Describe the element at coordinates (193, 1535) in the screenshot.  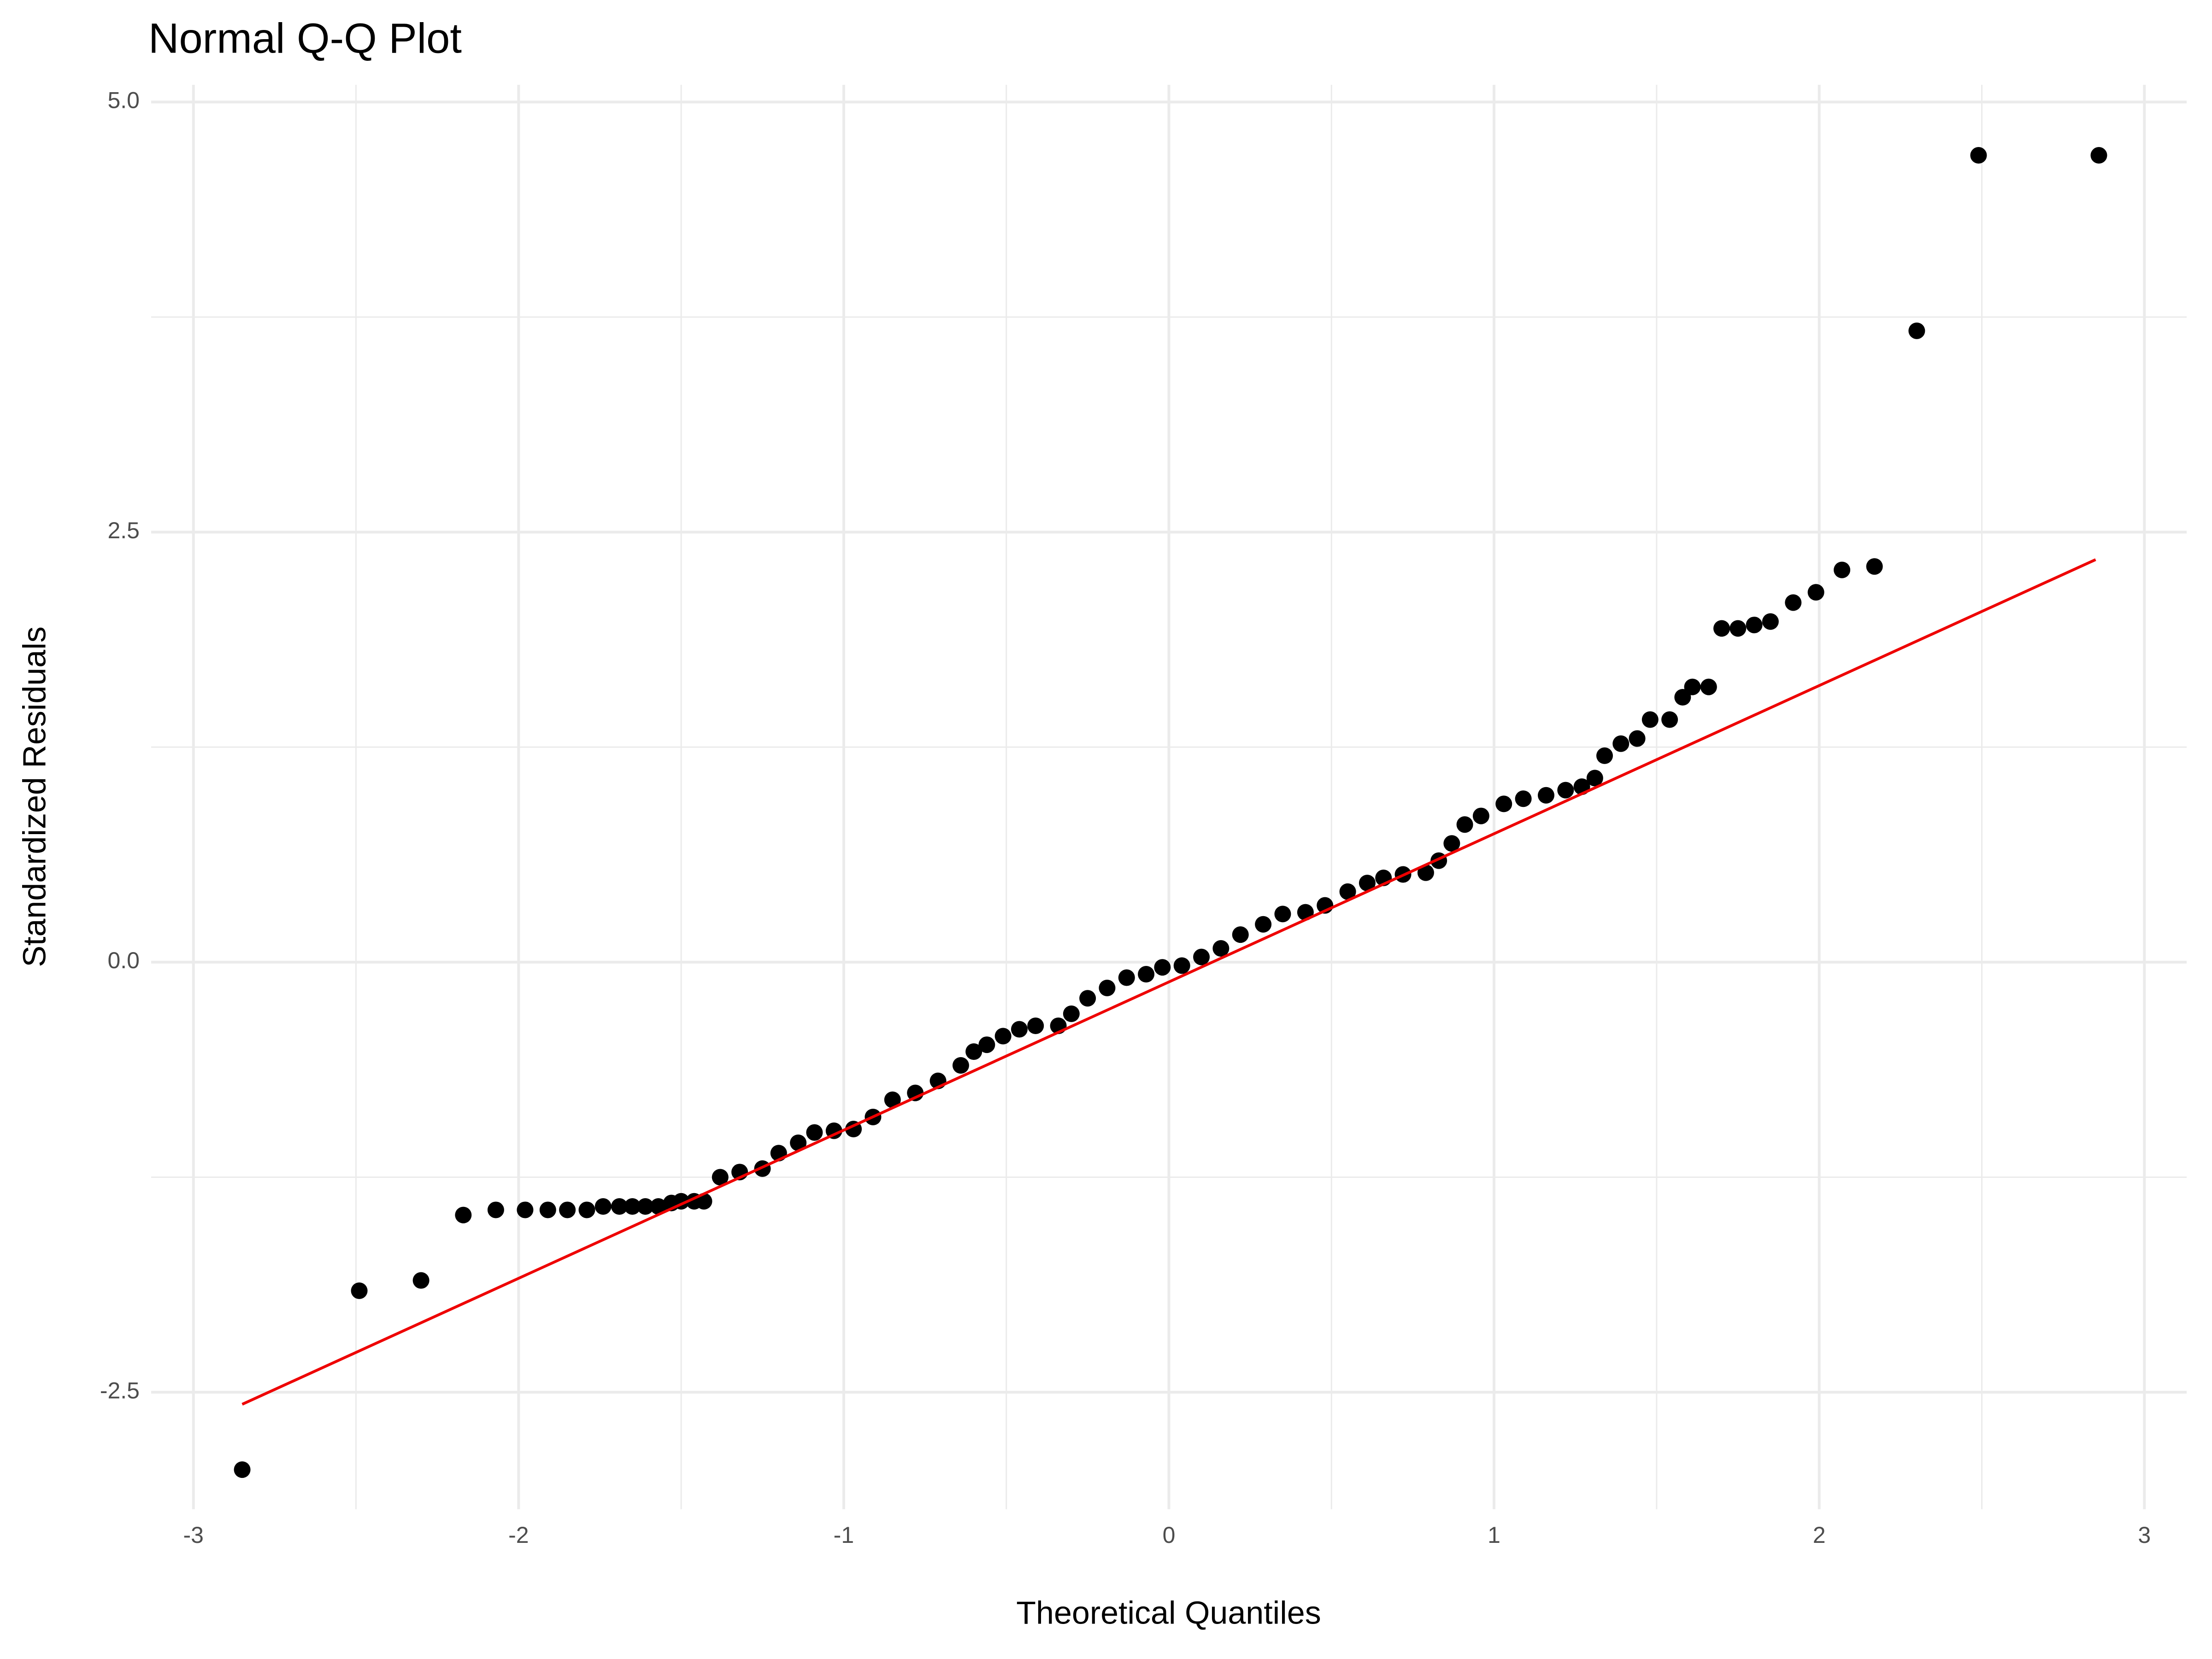
I see `x-tick-label: -3` at that location.